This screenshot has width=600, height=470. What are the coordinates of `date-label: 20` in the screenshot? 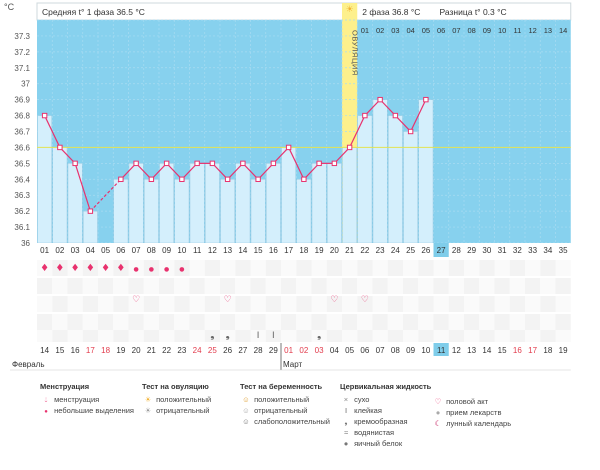 It's located at (136, 350).